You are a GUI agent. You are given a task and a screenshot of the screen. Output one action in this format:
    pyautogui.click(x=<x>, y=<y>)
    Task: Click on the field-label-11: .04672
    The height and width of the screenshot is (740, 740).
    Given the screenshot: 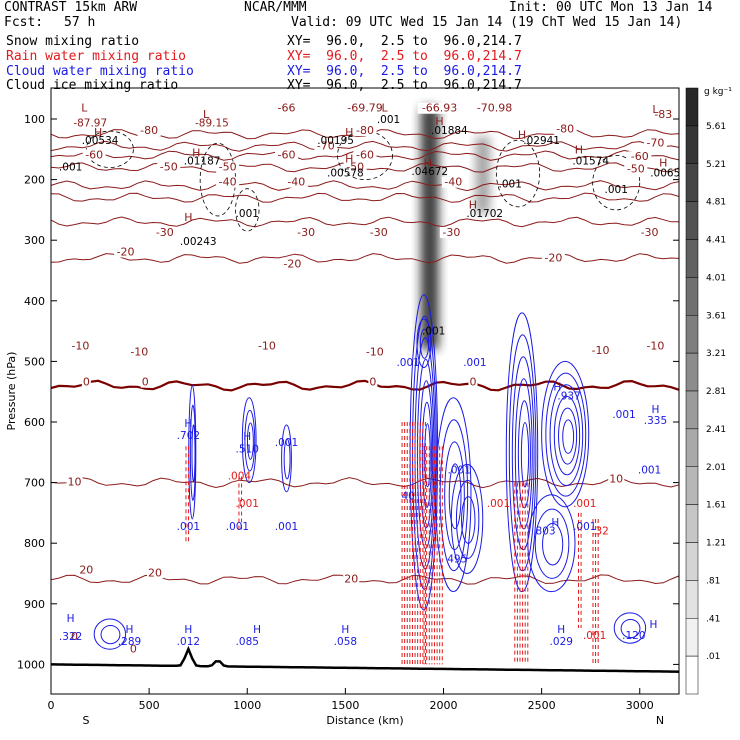 What is the action you would take?
    pyautogui.click(x=429, y=172)
    